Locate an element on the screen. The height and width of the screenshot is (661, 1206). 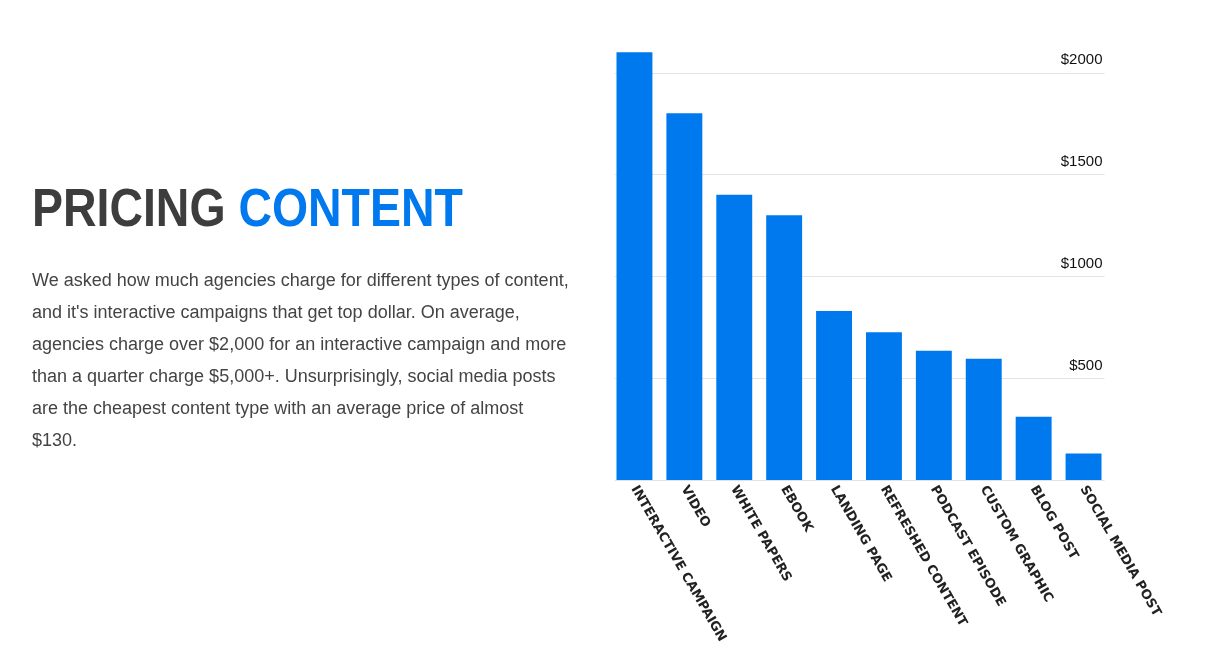
text: PRICING CONTENT is located at coordinates (247, 207).